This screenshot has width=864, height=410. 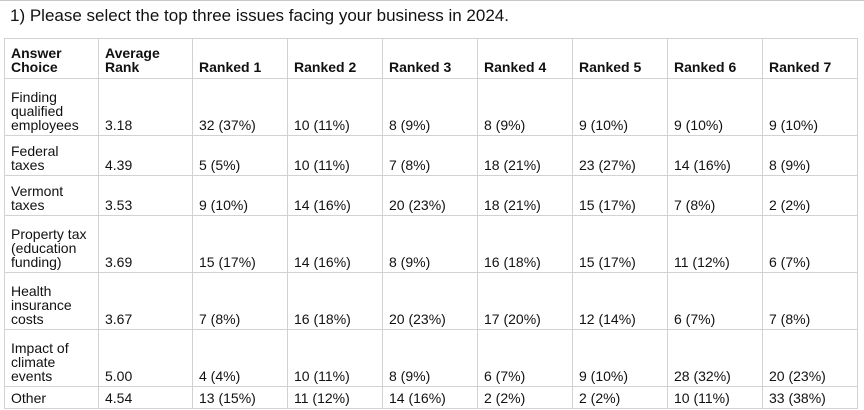 I want to click on ranked-1-cell: 32 (37%), so click(x=240, y=107).